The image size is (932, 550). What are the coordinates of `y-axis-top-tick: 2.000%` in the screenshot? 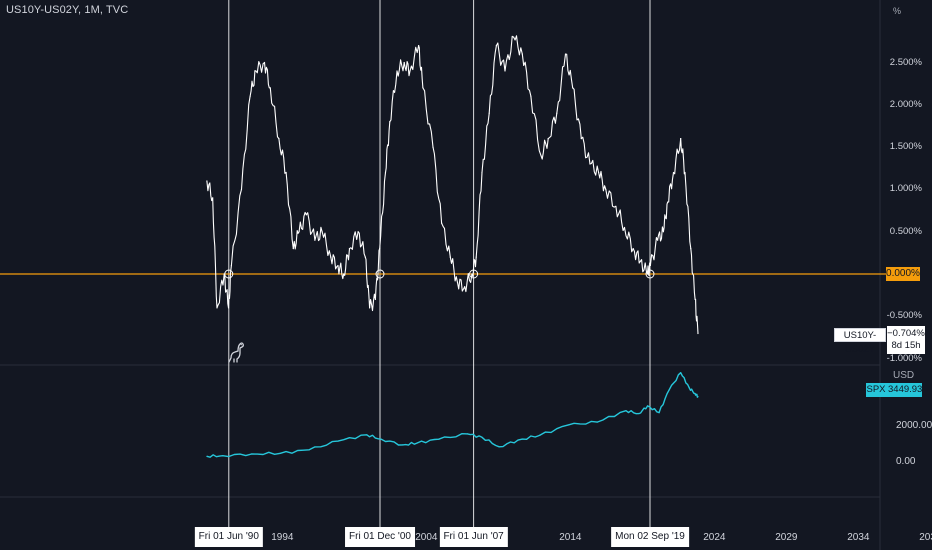 It's located at (905, 104).